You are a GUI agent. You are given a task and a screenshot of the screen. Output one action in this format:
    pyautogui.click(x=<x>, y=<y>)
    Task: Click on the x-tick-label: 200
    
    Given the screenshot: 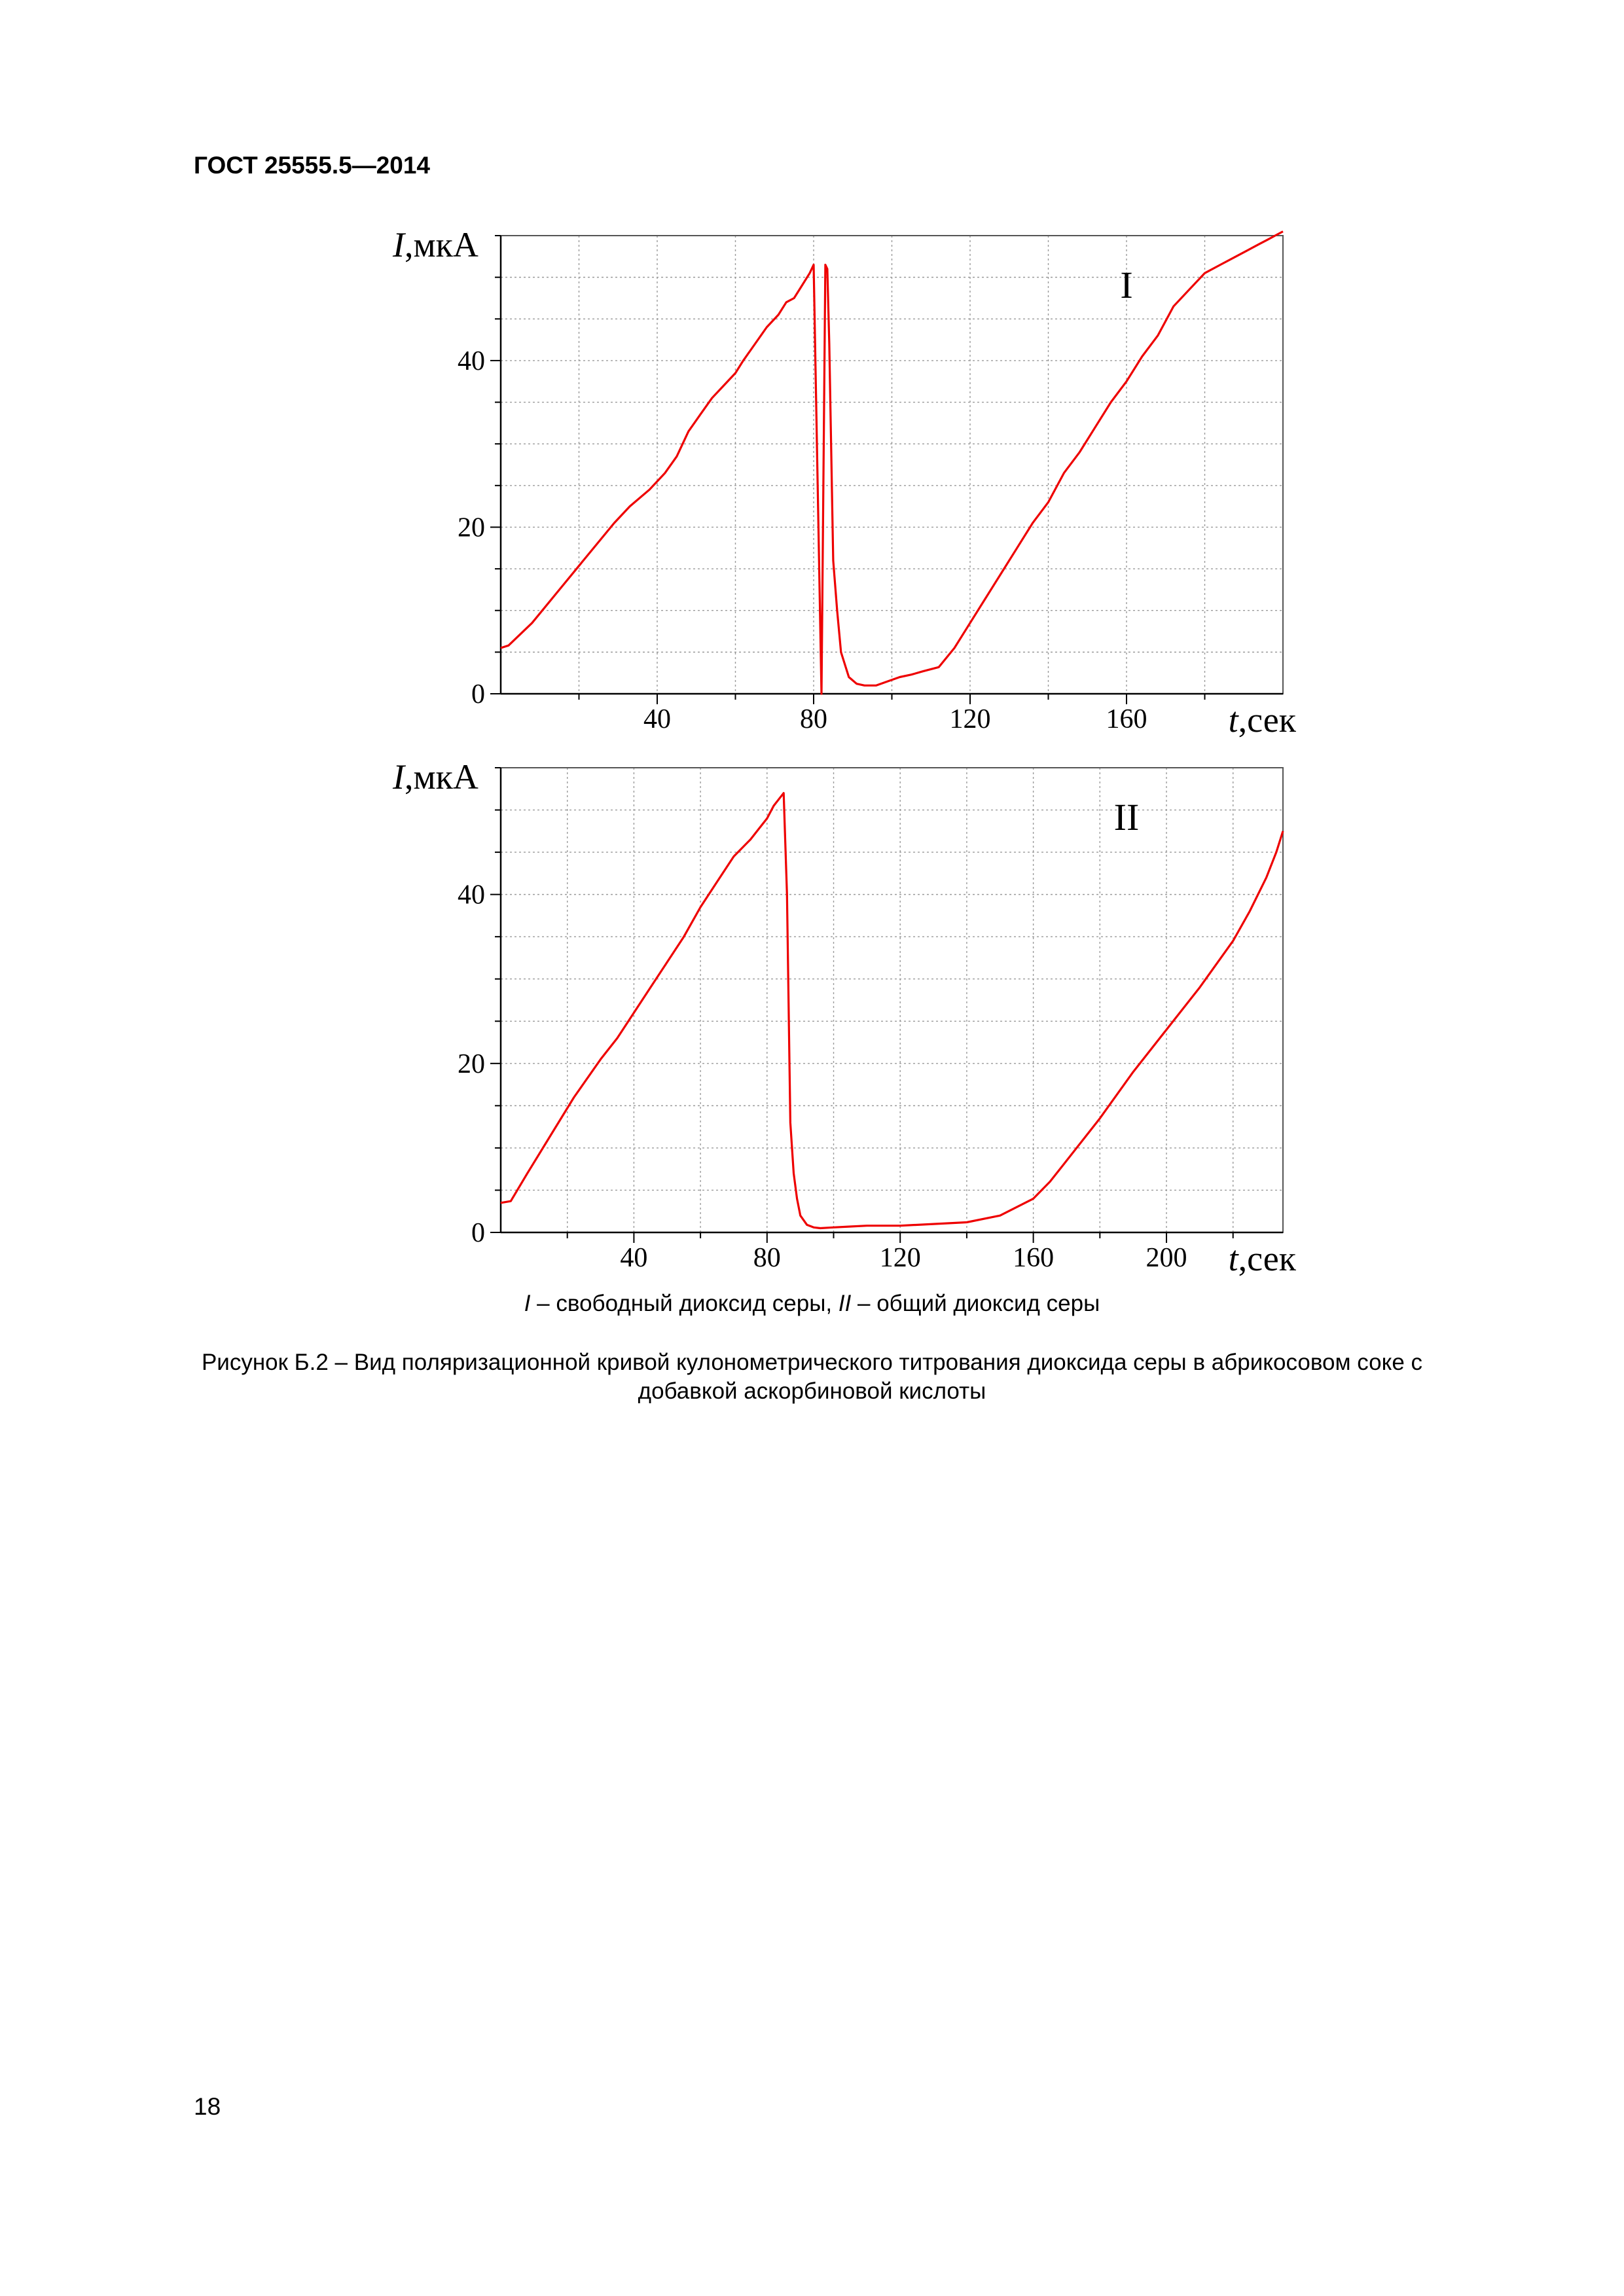 What is the action you would take?
    pyautogui.click(x=1166, y=1258)
    